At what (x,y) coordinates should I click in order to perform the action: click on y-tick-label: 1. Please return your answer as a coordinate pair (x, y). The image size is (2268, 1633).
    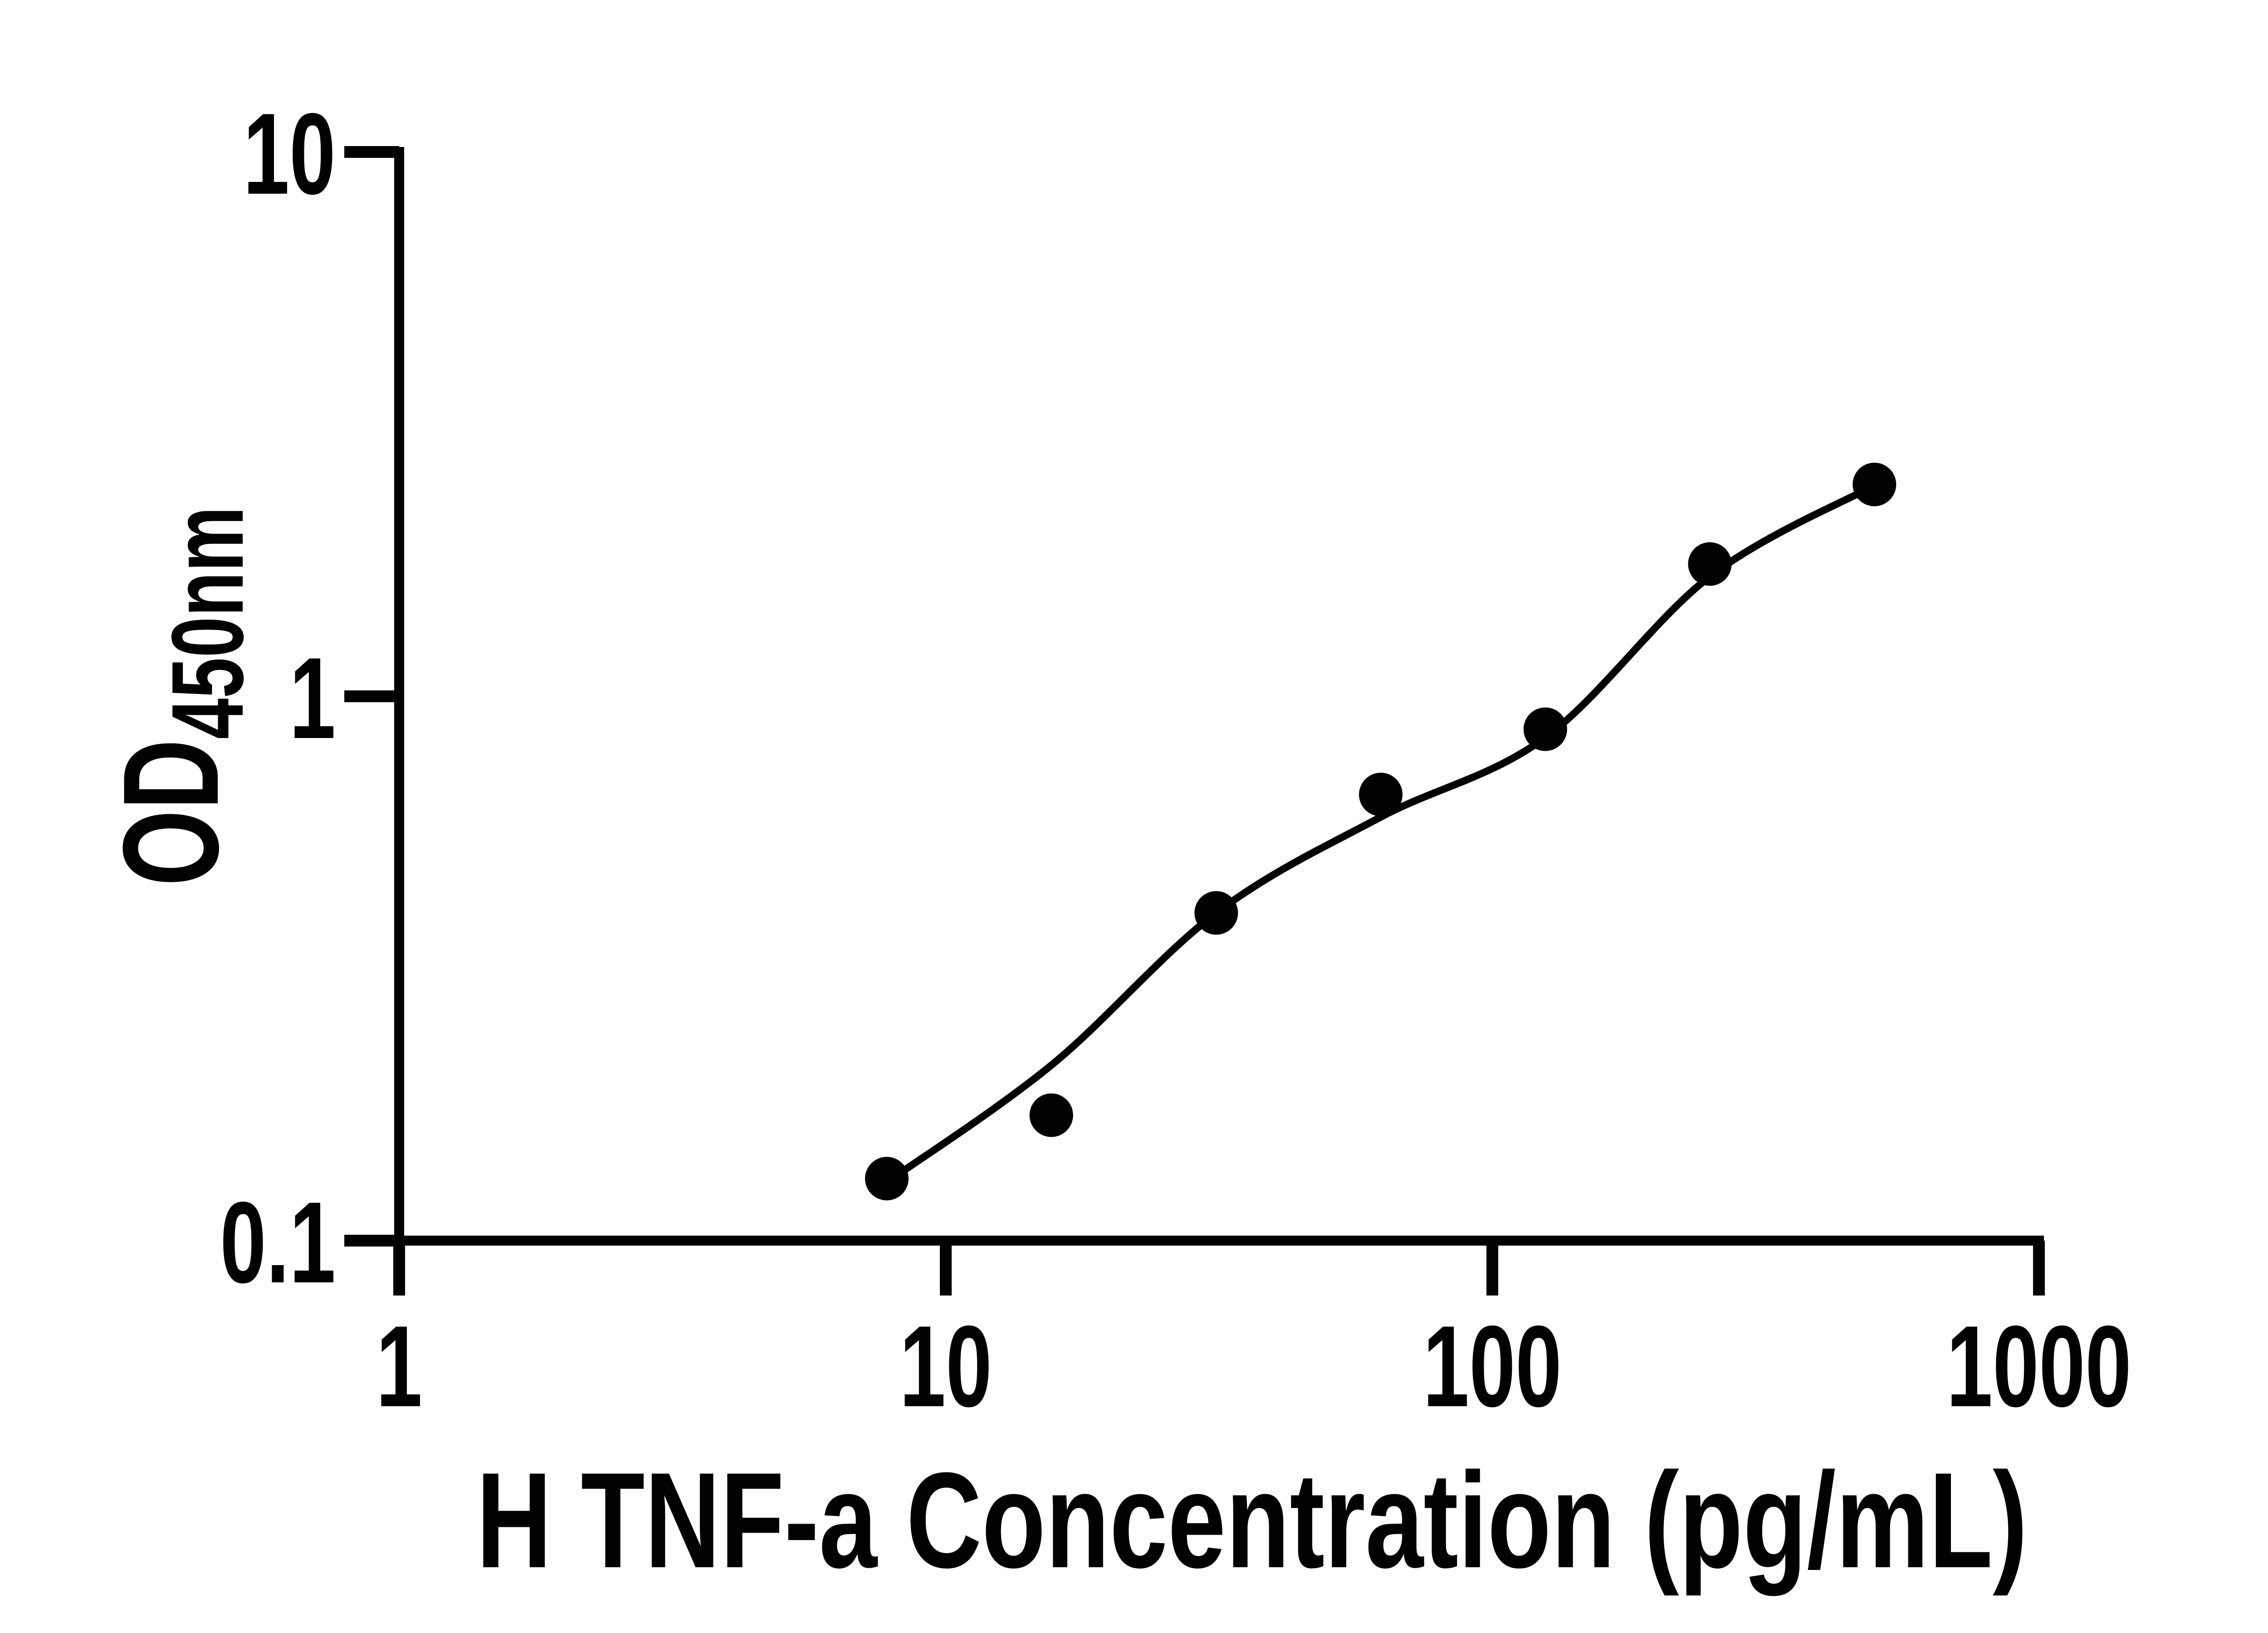
    Looking at the image, I should click on (312, 698).